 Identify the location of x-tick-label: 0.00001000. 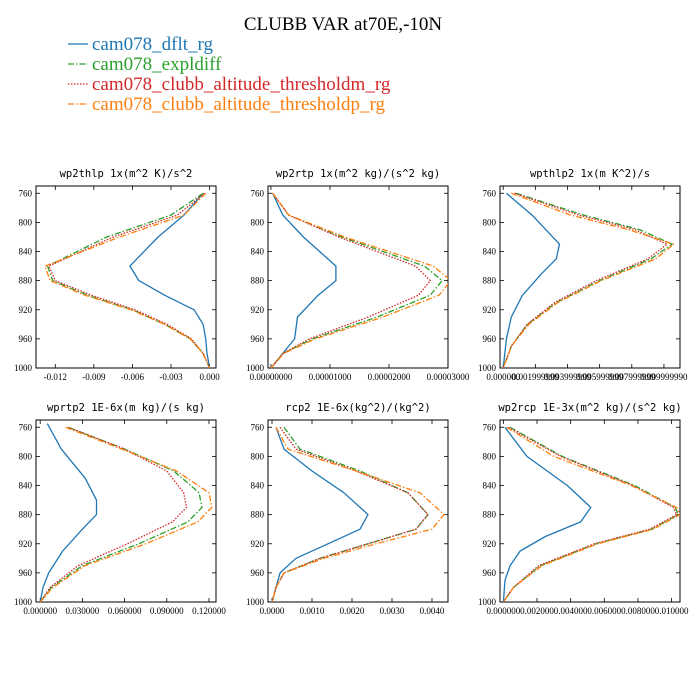
(330, 377).